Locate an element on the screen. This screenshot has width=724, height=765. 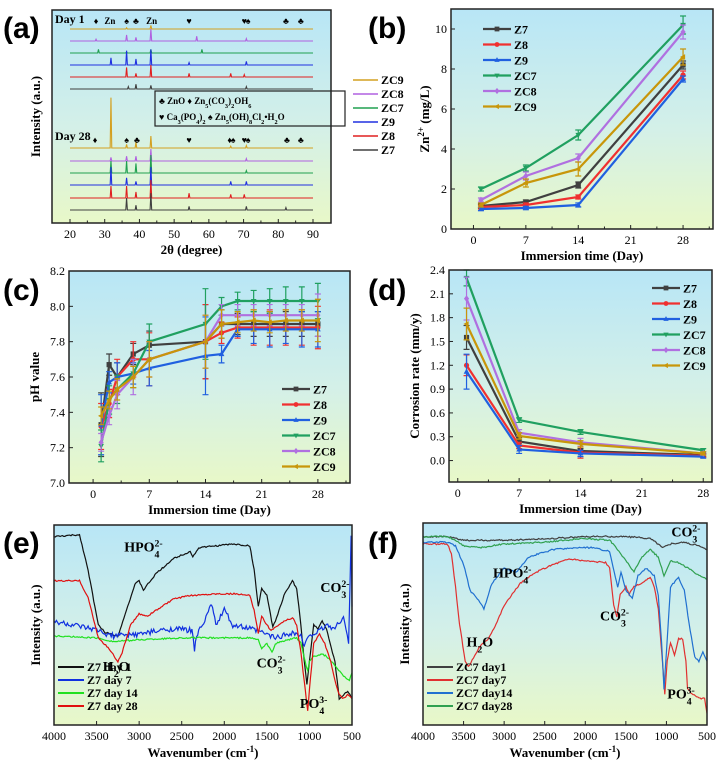
x-tick-label: 50 is located at coordinates (174, 234).